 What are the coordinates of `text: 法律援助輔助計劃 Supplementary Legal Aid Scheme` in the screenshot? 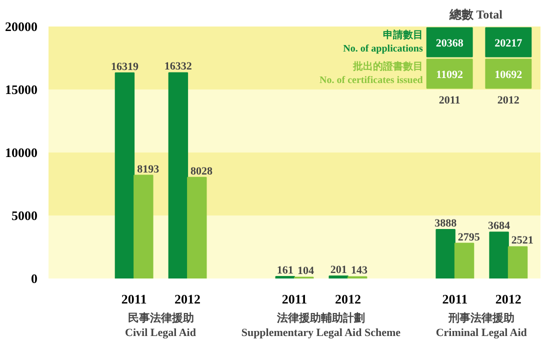 It's located at (321, 325).